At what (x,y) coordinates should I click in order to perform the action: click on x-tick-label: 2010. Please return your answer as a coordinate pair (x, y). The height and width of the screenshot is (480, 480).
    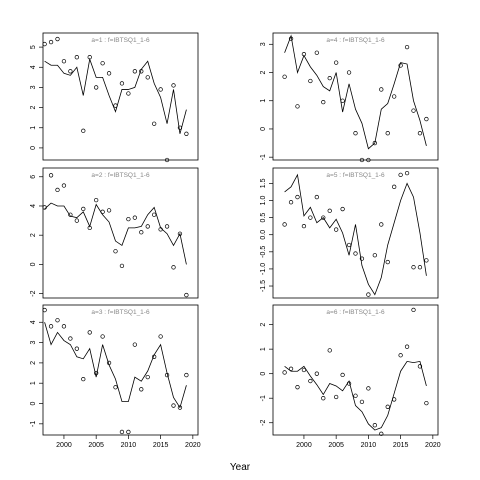
    Looking at the image, I should click on (369, 445).